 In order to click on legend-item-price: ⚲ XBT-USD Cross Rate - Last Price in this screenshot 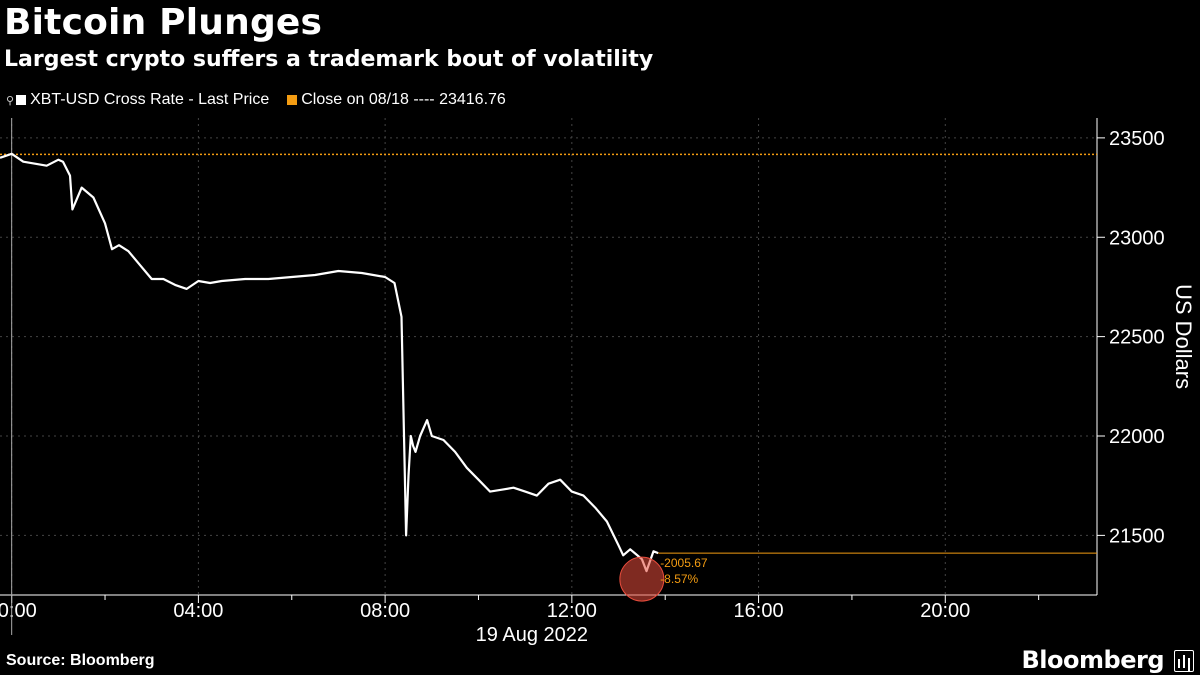, I will do `click(137, 100)`.